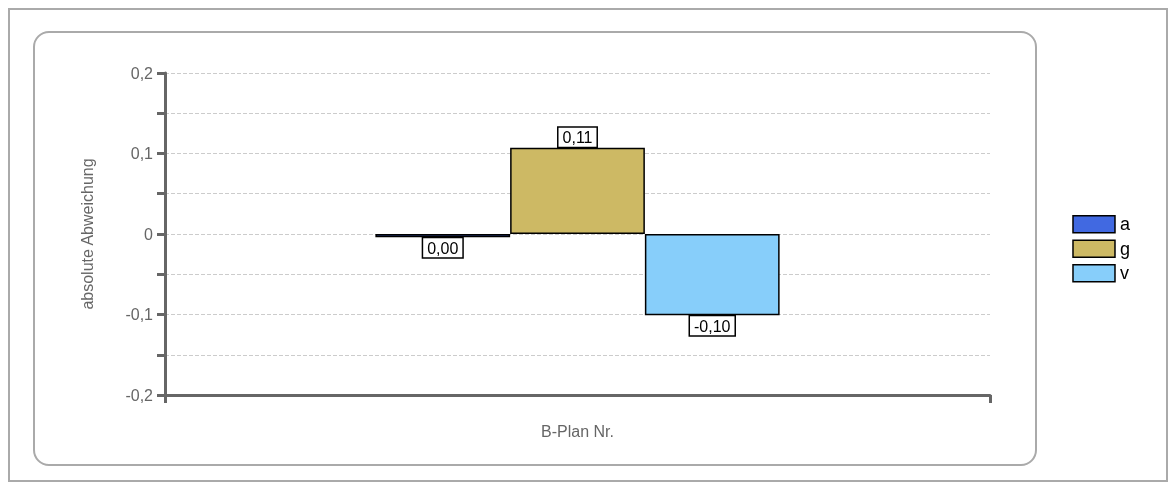 The height and width of the screenshot is (484, 1170). Describe the element at coordinates (139, 314) in the screenshot. I see `y-tick-label: -0,1` at that location.